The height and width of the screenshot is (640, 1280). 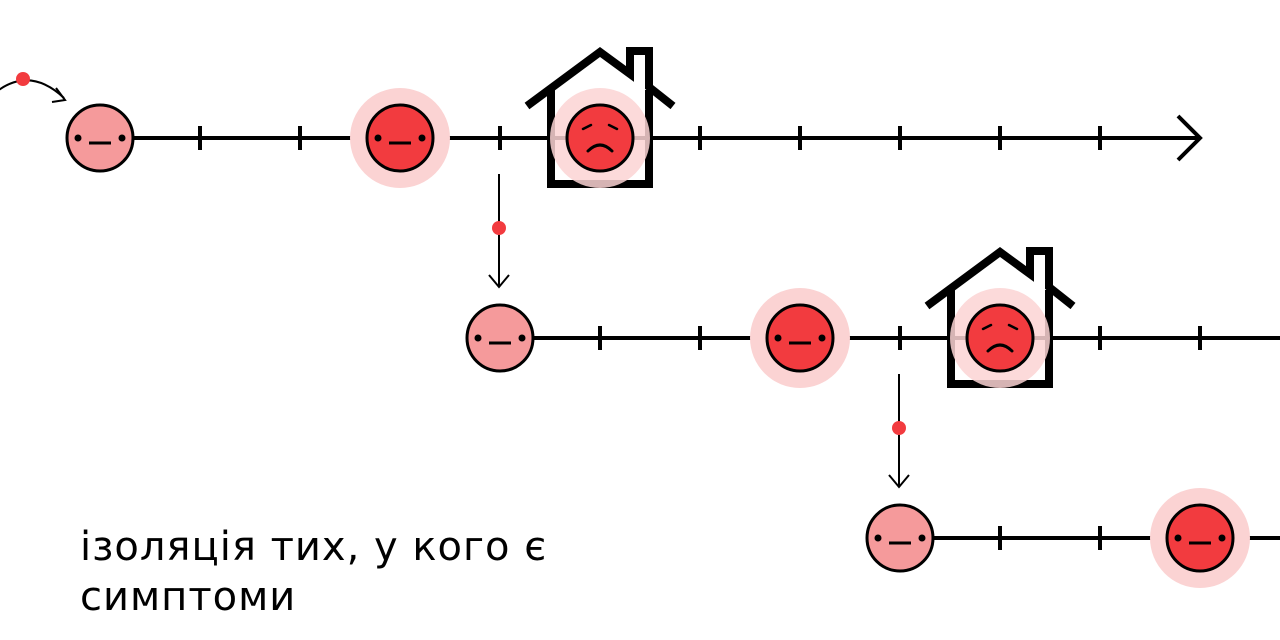 I want to click on arrow-icon, so click(x=32, y=89).